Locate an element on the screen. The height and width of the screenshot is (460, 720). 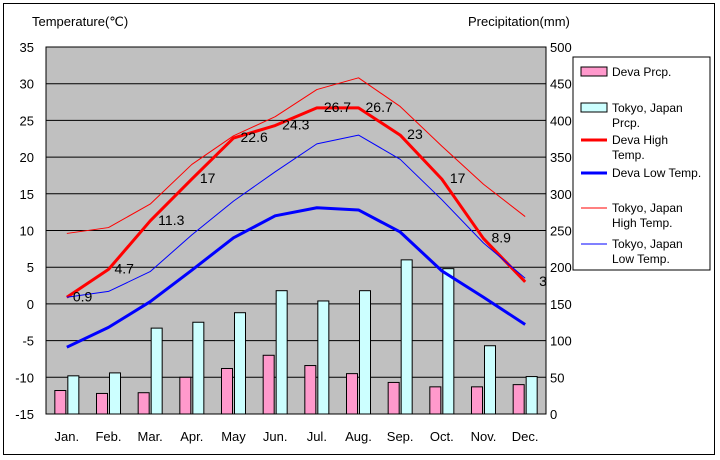
y-right-axis-title: Precipitation(mm) is located at coordinates (519, 21).